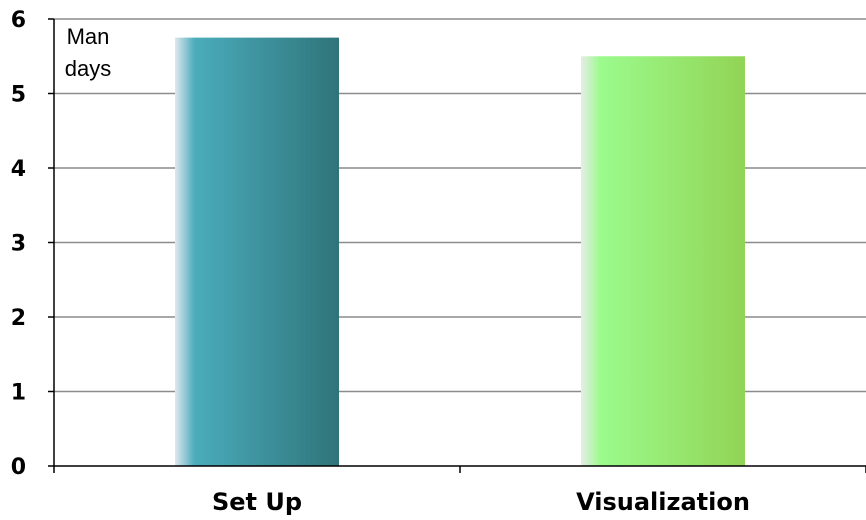 This screenshot has width=866, height=520. What do you see at coordinates (663, 502) in the screenshot?
I see `x-category-label: Visualization` at bounding box center [663, 502].